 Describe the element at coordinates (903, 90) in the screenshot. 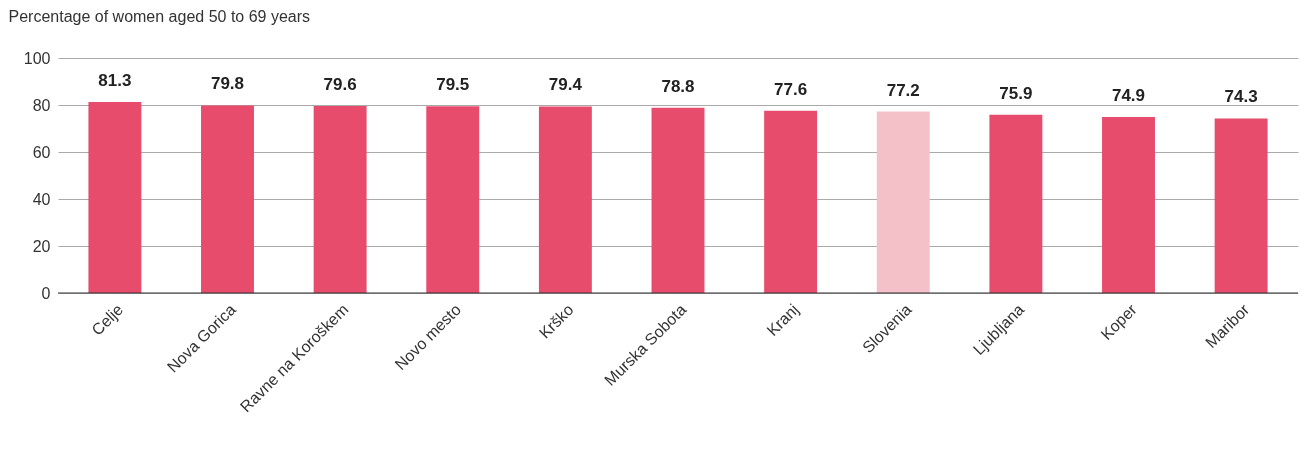

I see `data-label: 77.2` at that location.